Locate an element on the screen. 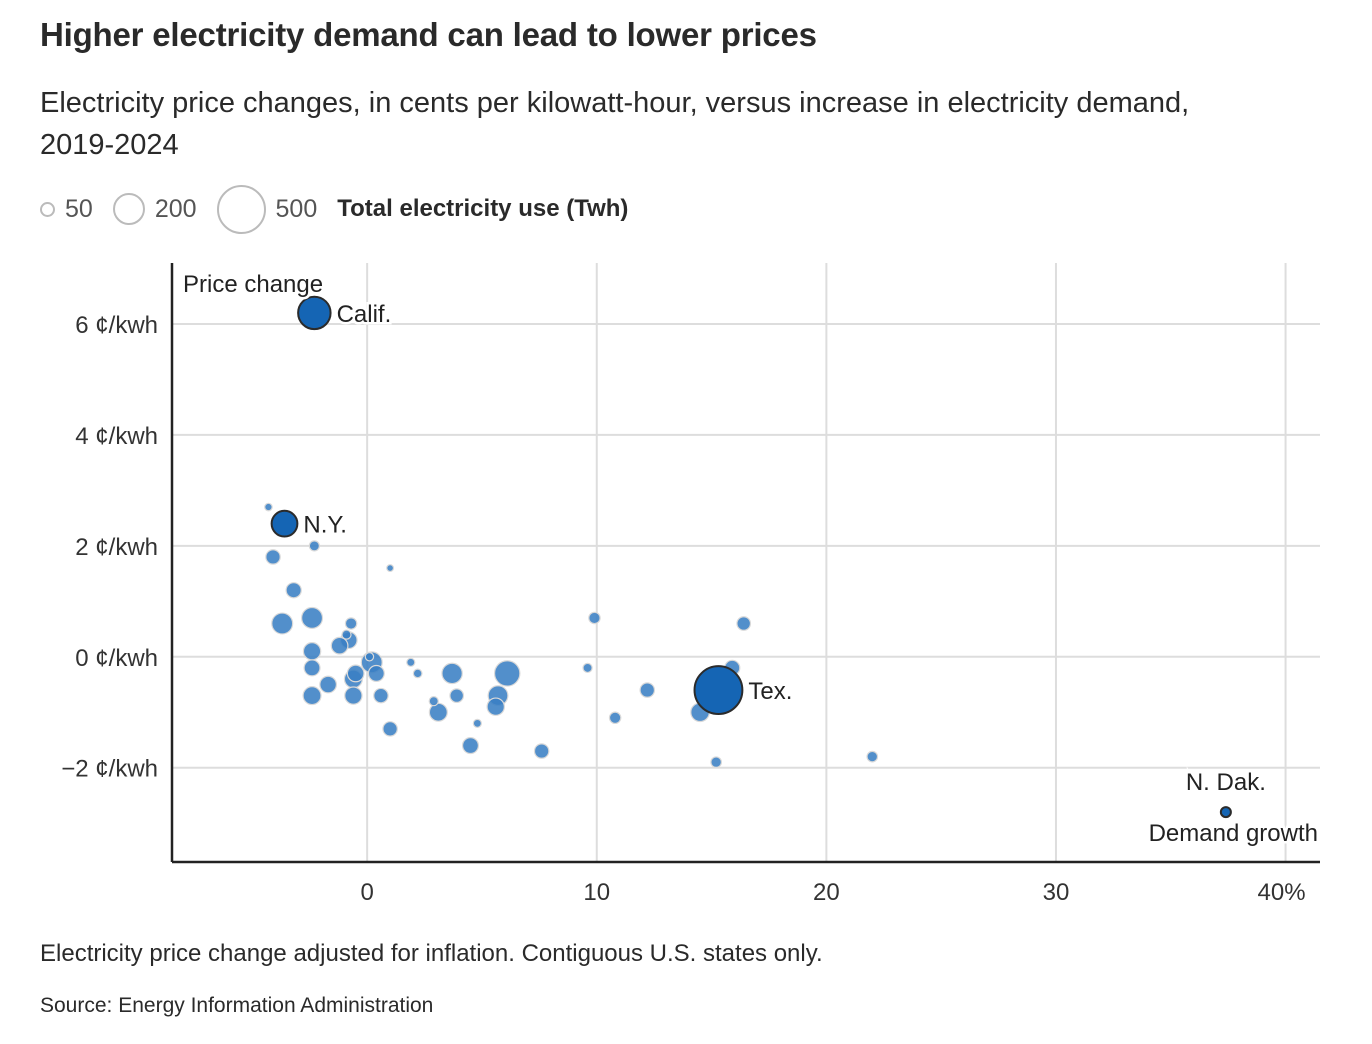 Image resolution: width=1372 pixels, height=1044 pixels. legend-circle-small is located at coordinates (47, 209).